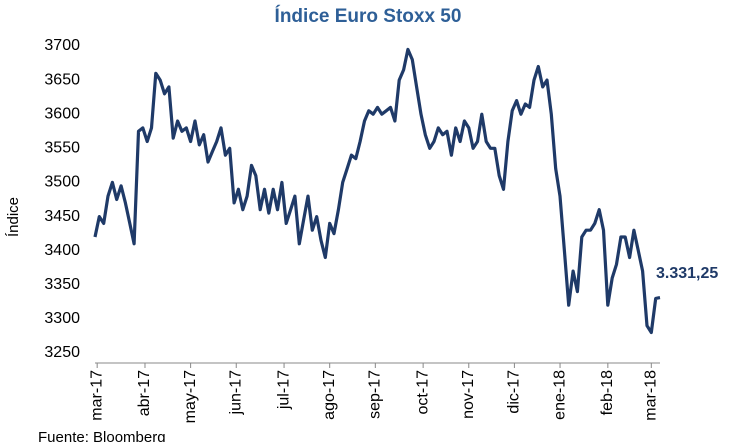  I want to click on y-tick-label: 3400, so click(62, 250).